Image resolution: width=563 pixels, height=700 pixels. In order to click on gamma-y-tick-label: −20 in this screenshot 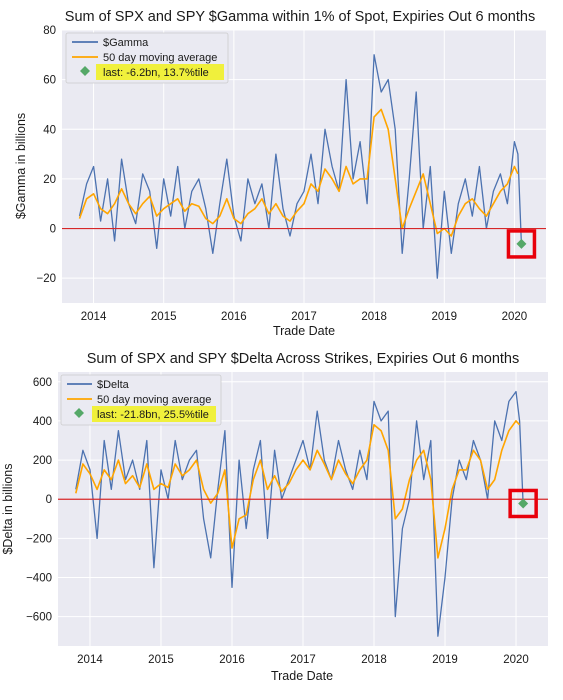, I will do `click(46, 279)`.